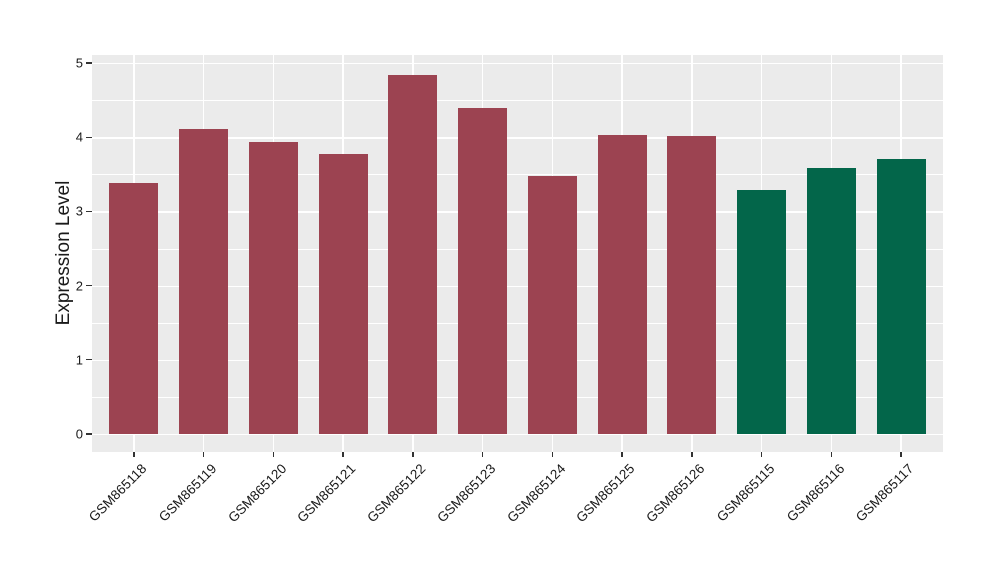  Describe the element at coordinates (79, 63) in the screenshot. I see `y-tick-label-5: 5` at that location.